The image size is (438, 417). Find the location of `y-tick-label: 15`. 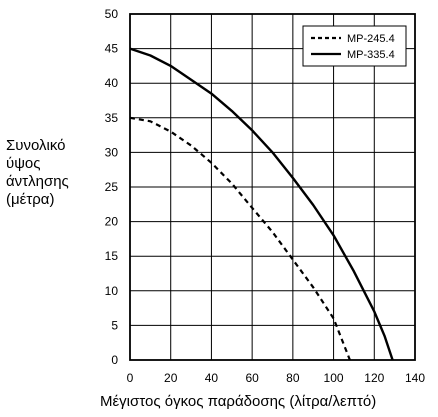

y-tick-label: 15 is located at coordinates (112, 256).